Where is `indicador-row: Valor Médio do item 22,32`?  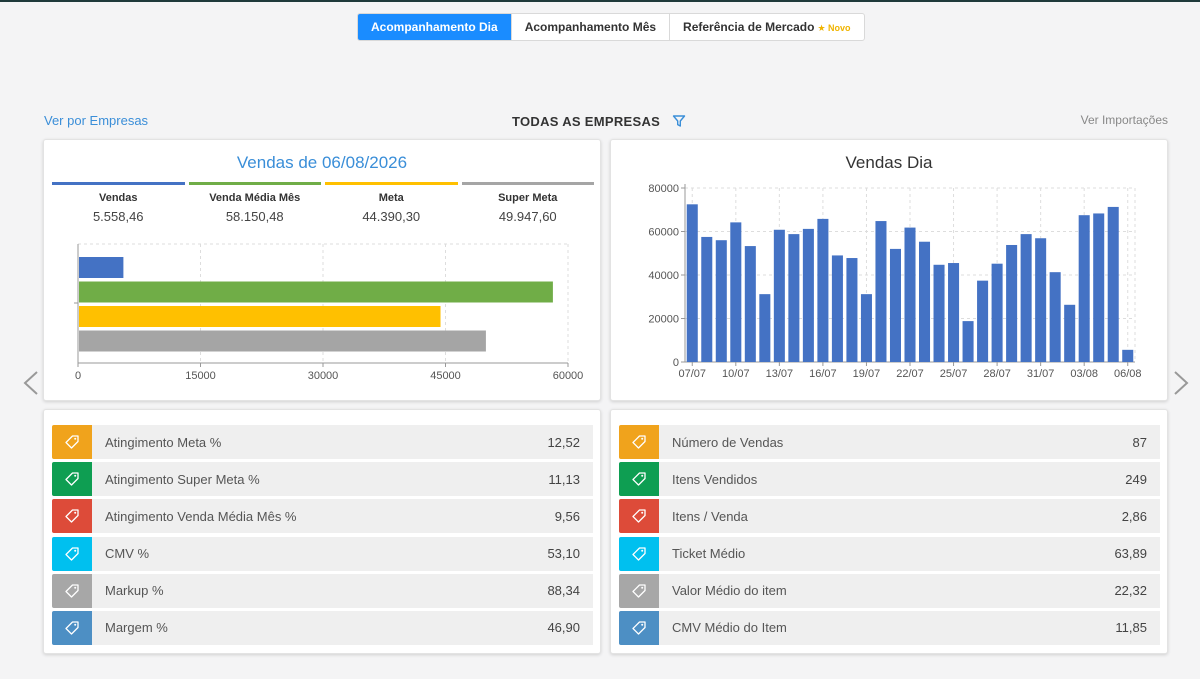 indicador-row: Valor Médio do item 22,32 is located at coordinates (889, 590).